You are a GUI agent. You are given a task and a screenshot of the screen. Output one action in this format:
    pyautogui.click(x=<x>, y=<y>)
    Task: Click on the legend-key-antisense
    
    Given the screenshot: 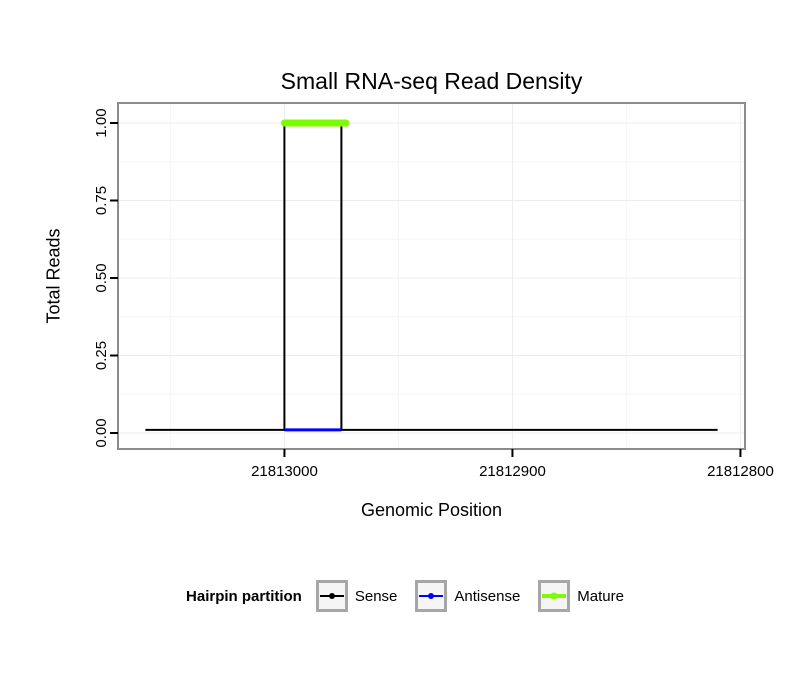 What is the action you would take?
    pyautogui.click(x=431, y=596)
    